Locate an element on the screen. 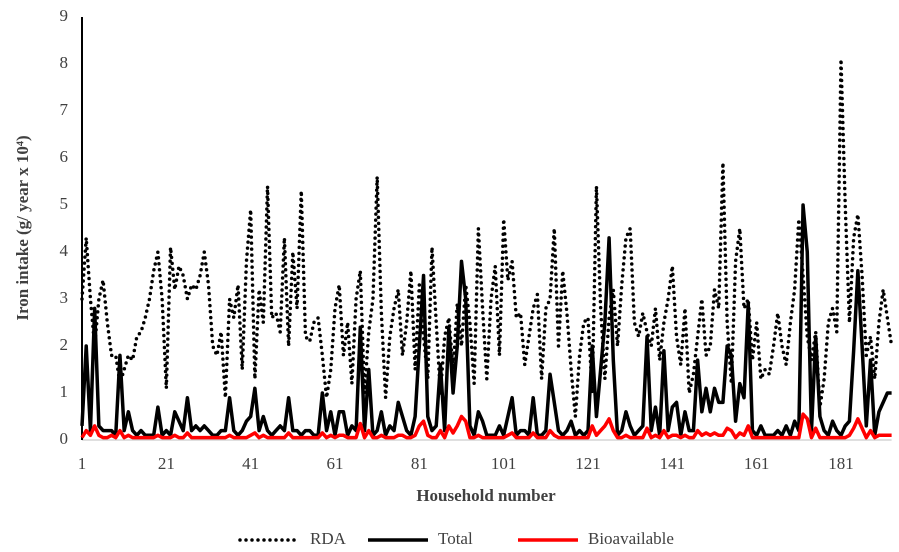 The image size is (899, 552). x-tick-label: 161 is located at coordinates (757, 463).